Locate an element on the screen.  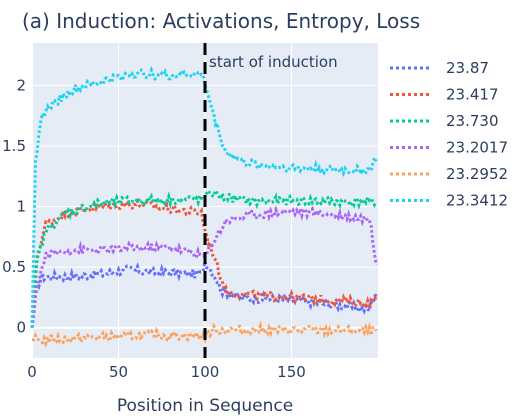
legend-label: 23.2952 is located at coordinates (477, 174).